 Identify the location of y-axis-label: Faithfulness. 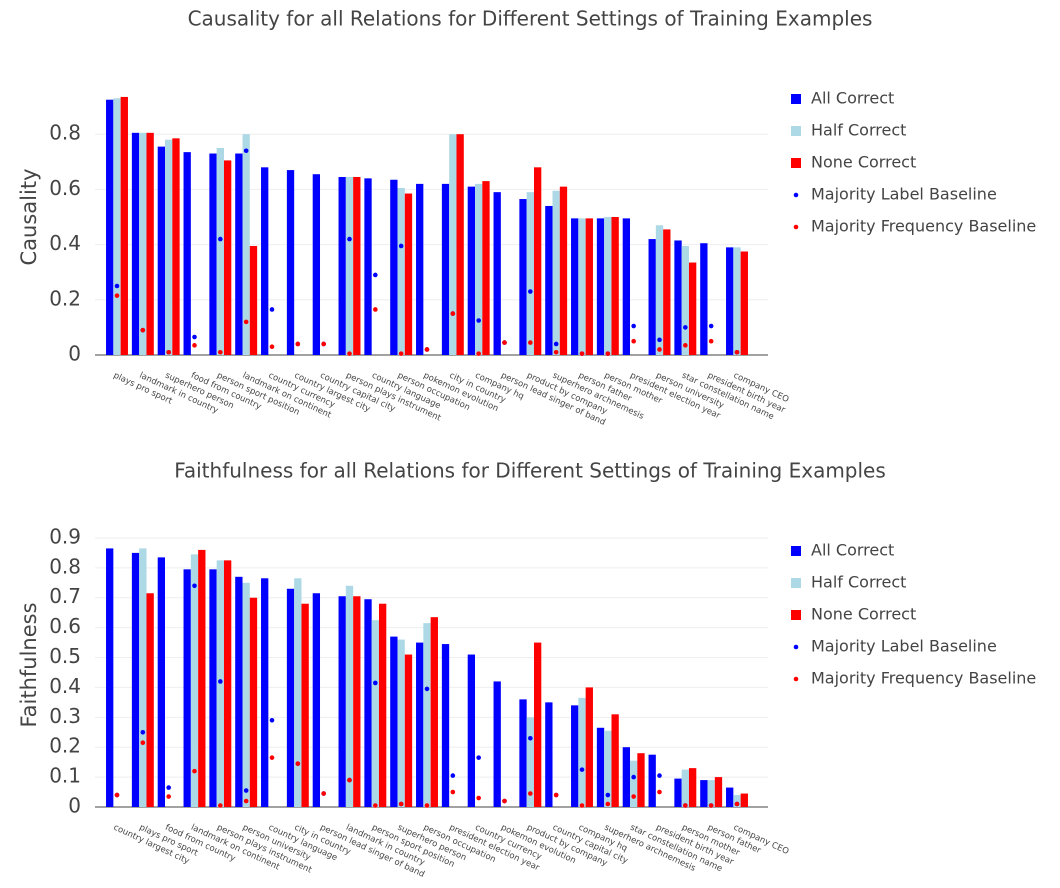
(29, 664).